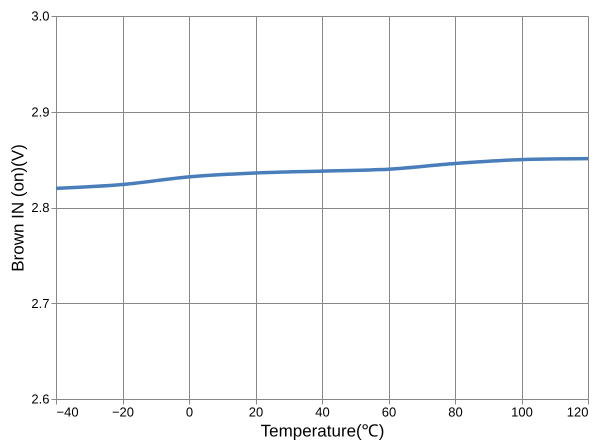 Image resolution: width=608 pixels, height=445 pixels. I want to click on line-series, so click(322, 173).